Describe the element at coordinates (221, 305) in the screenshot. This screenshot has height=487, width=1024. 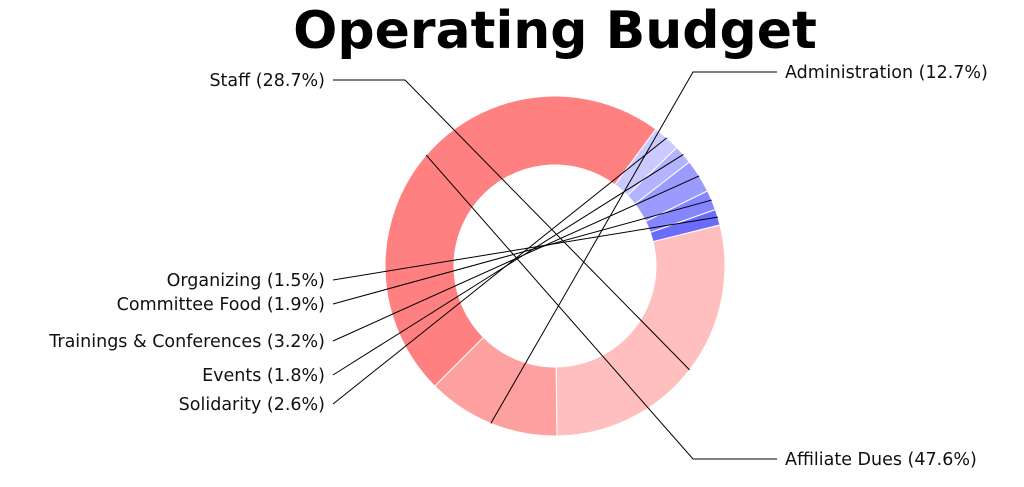
I see `slice-label: Committee Food (1.9%)` at that location.